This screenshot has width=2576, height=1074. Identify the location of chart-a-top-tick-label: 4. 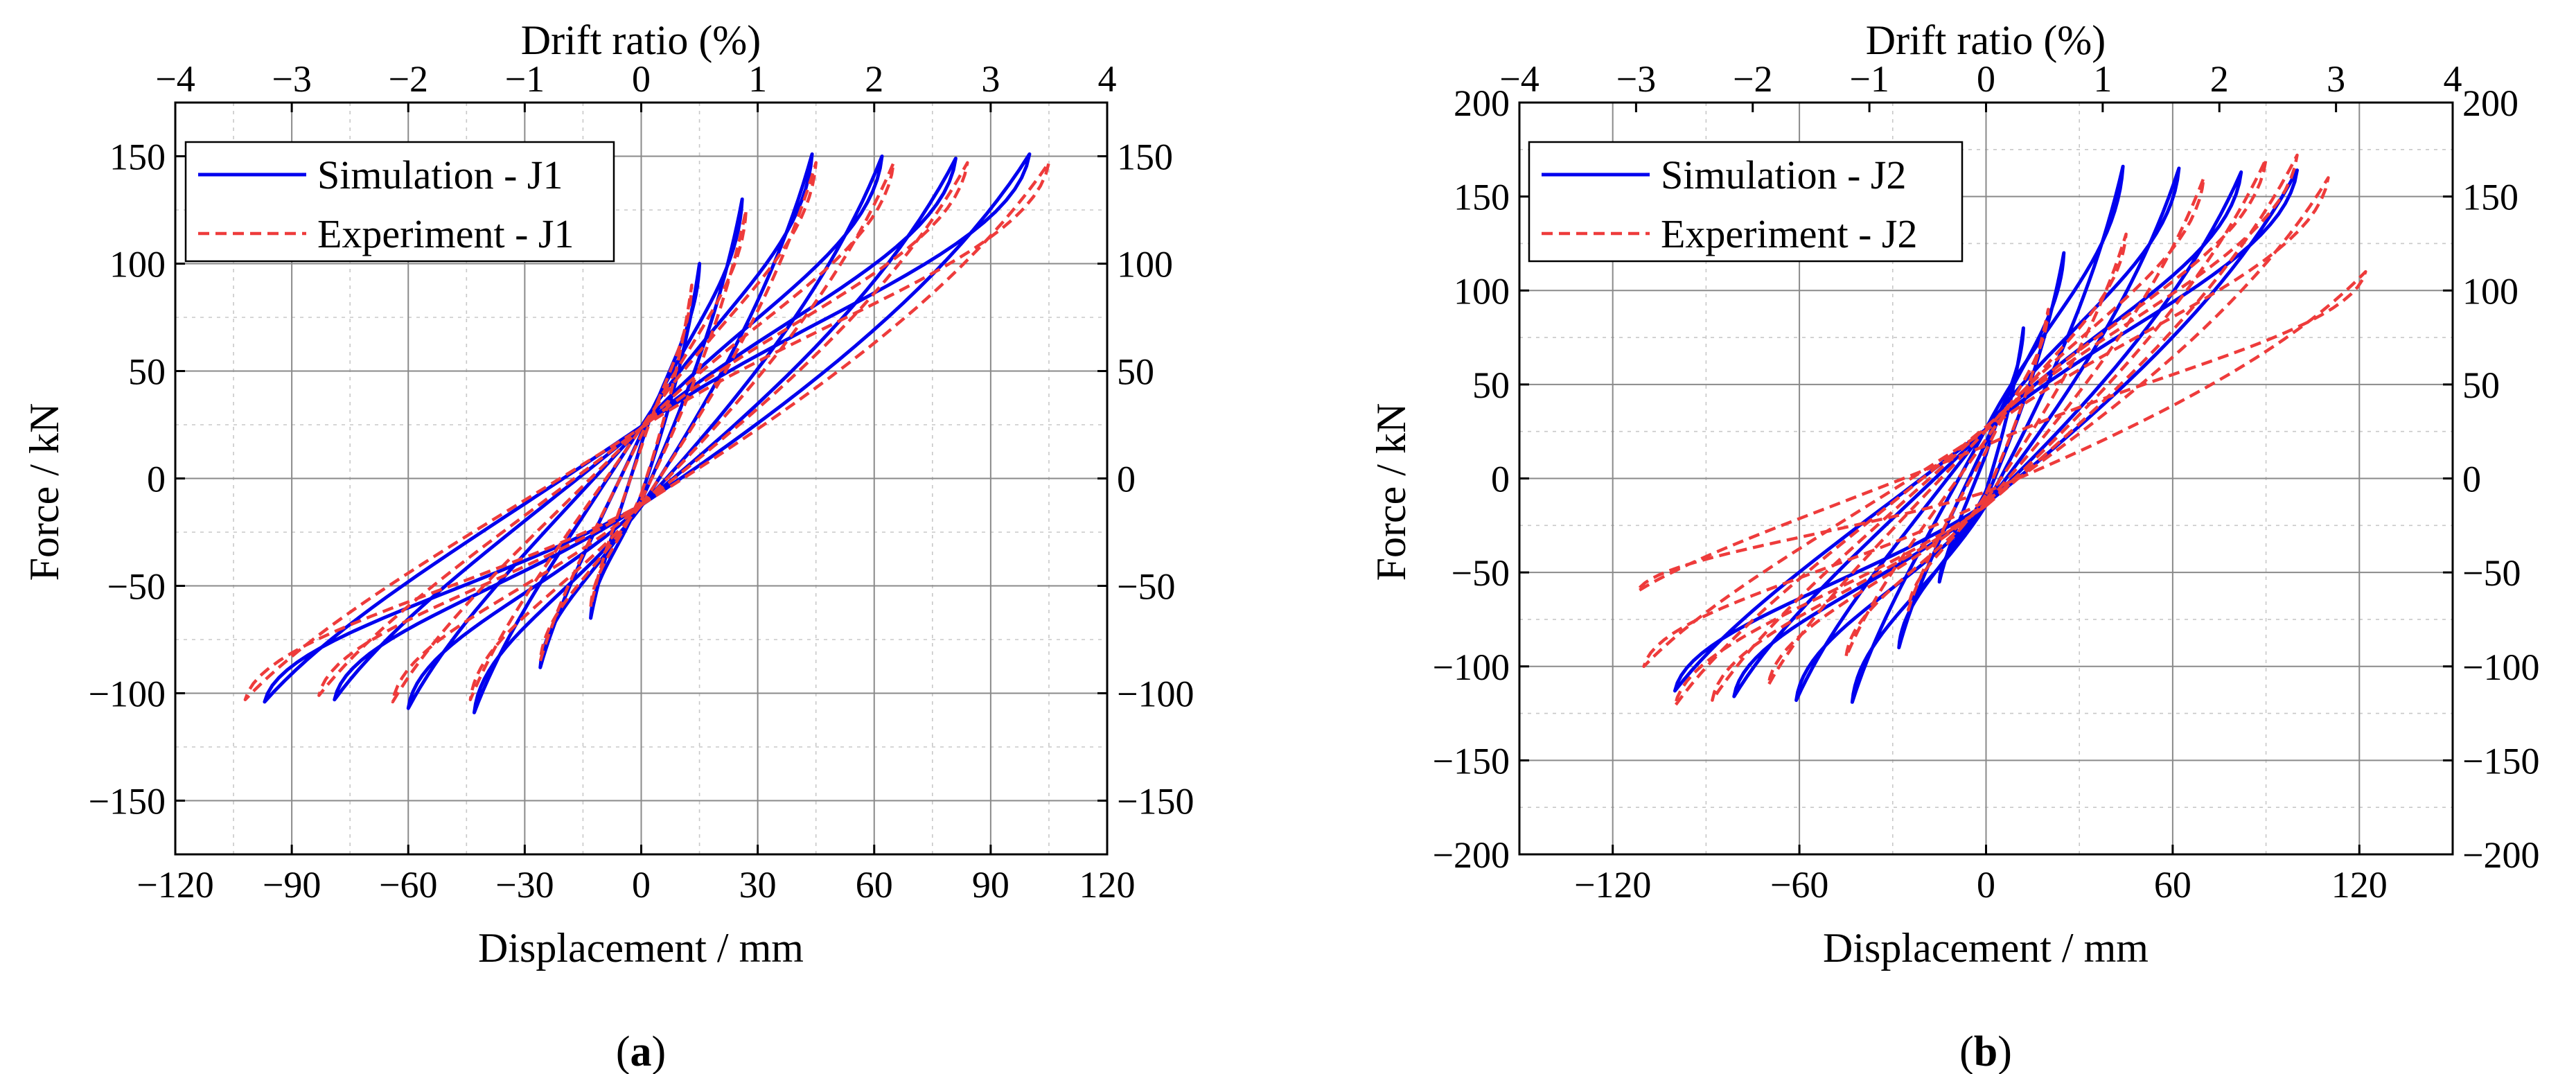
(1107, 79).